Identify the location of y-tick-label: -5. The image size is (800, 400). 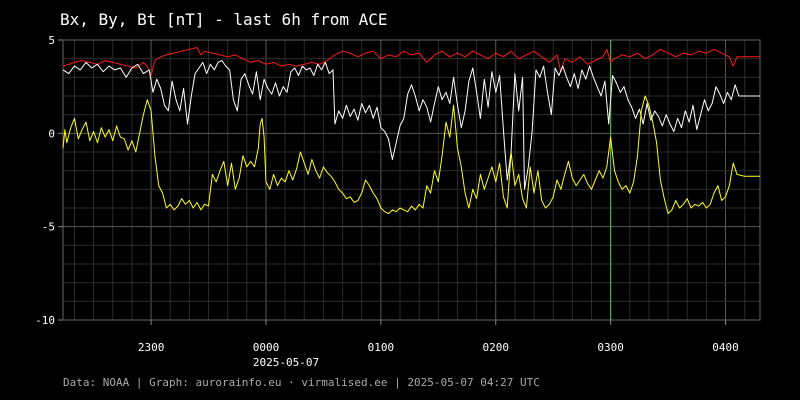
(48, 227).